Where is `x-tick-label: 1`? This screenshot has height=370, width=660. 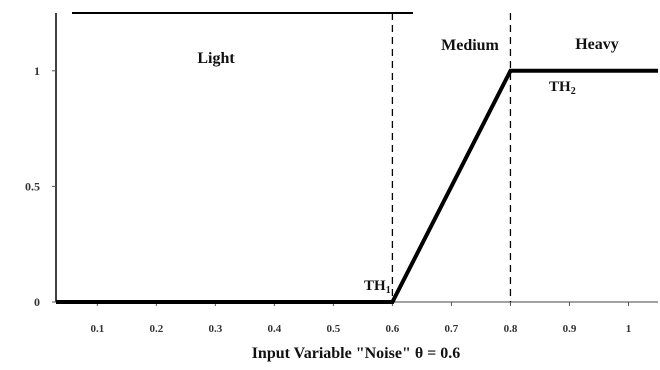
x-tick-label: 1 is located at coordinates (629, 329).